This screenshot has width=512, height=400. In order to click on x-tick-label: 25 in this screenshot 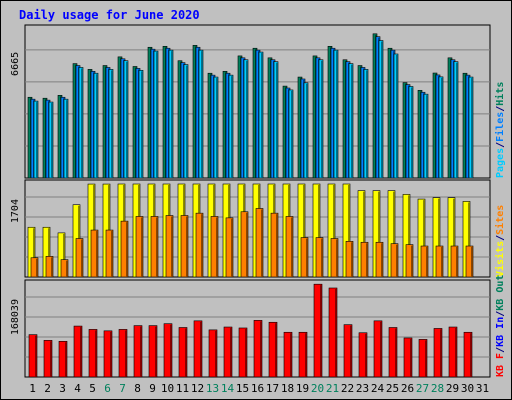, I will do `click(392, 388)`.